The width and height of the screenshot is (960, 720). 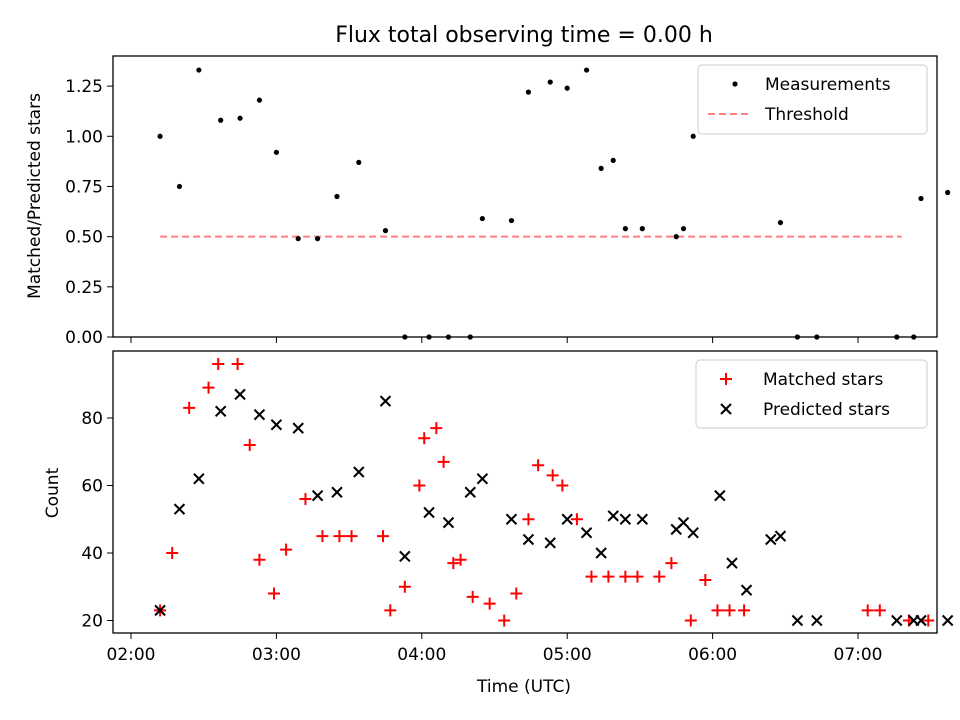 I want to click on top-ytick-label: 1.00, so click(x=84, y=137).